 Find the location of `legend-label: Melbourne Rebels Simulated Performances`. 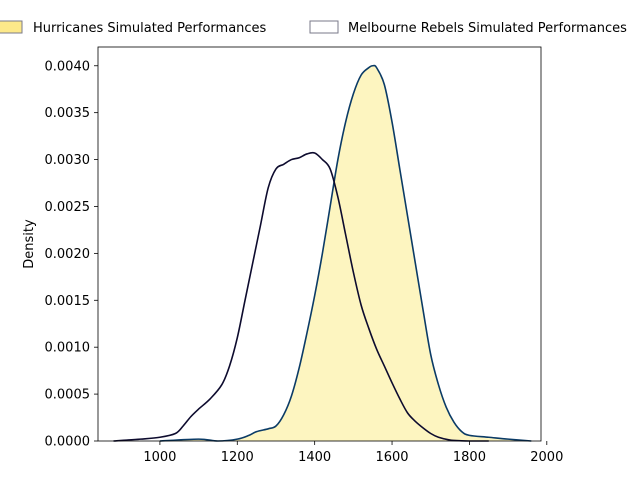

legend-label: Melbourne Rebels Simulated Performances is located at coordinates (487, 28).